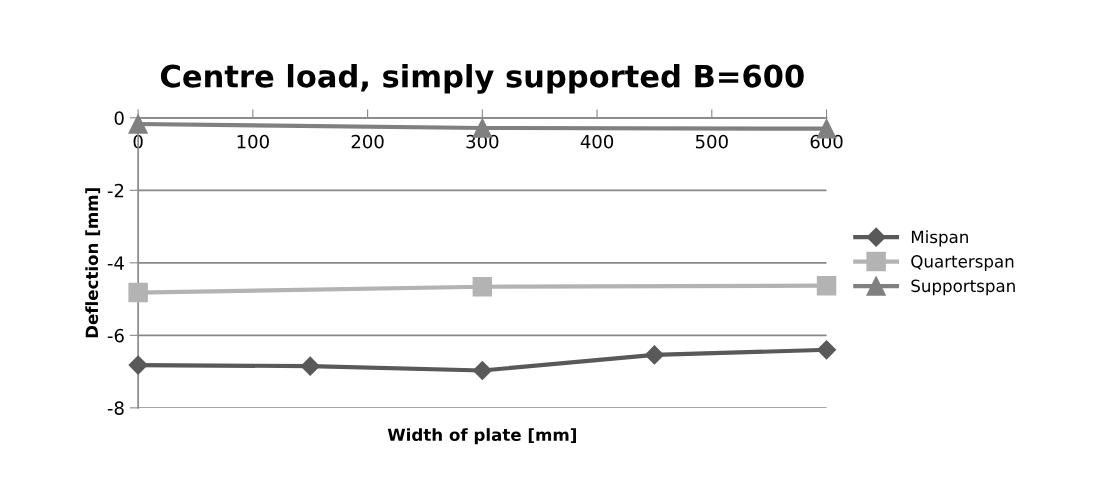 The image size is (1105, 477). I want to click on y-tick-label: 0, so click(119, 118).